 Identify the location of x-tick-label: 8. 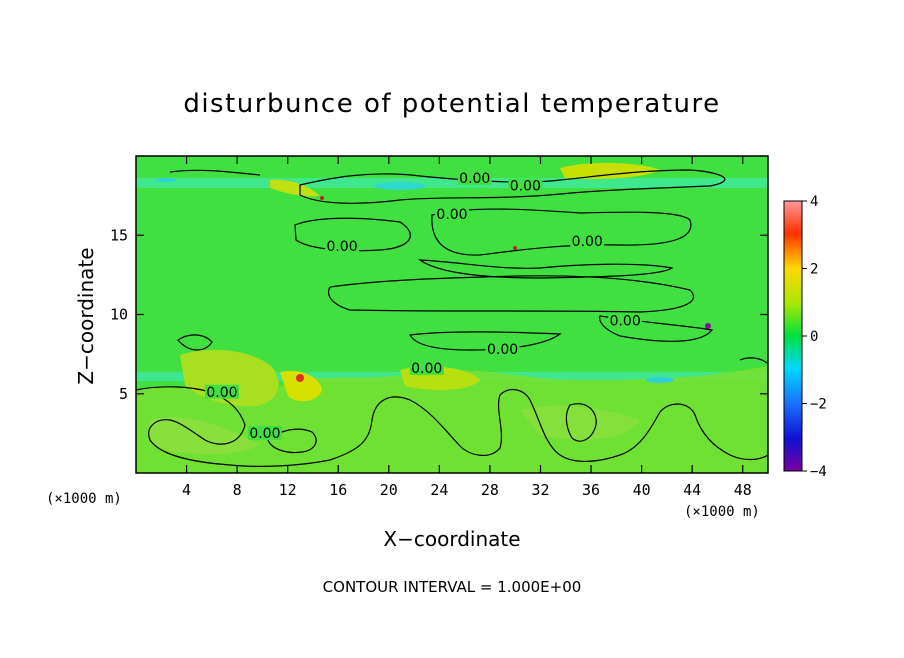
(237, 490).